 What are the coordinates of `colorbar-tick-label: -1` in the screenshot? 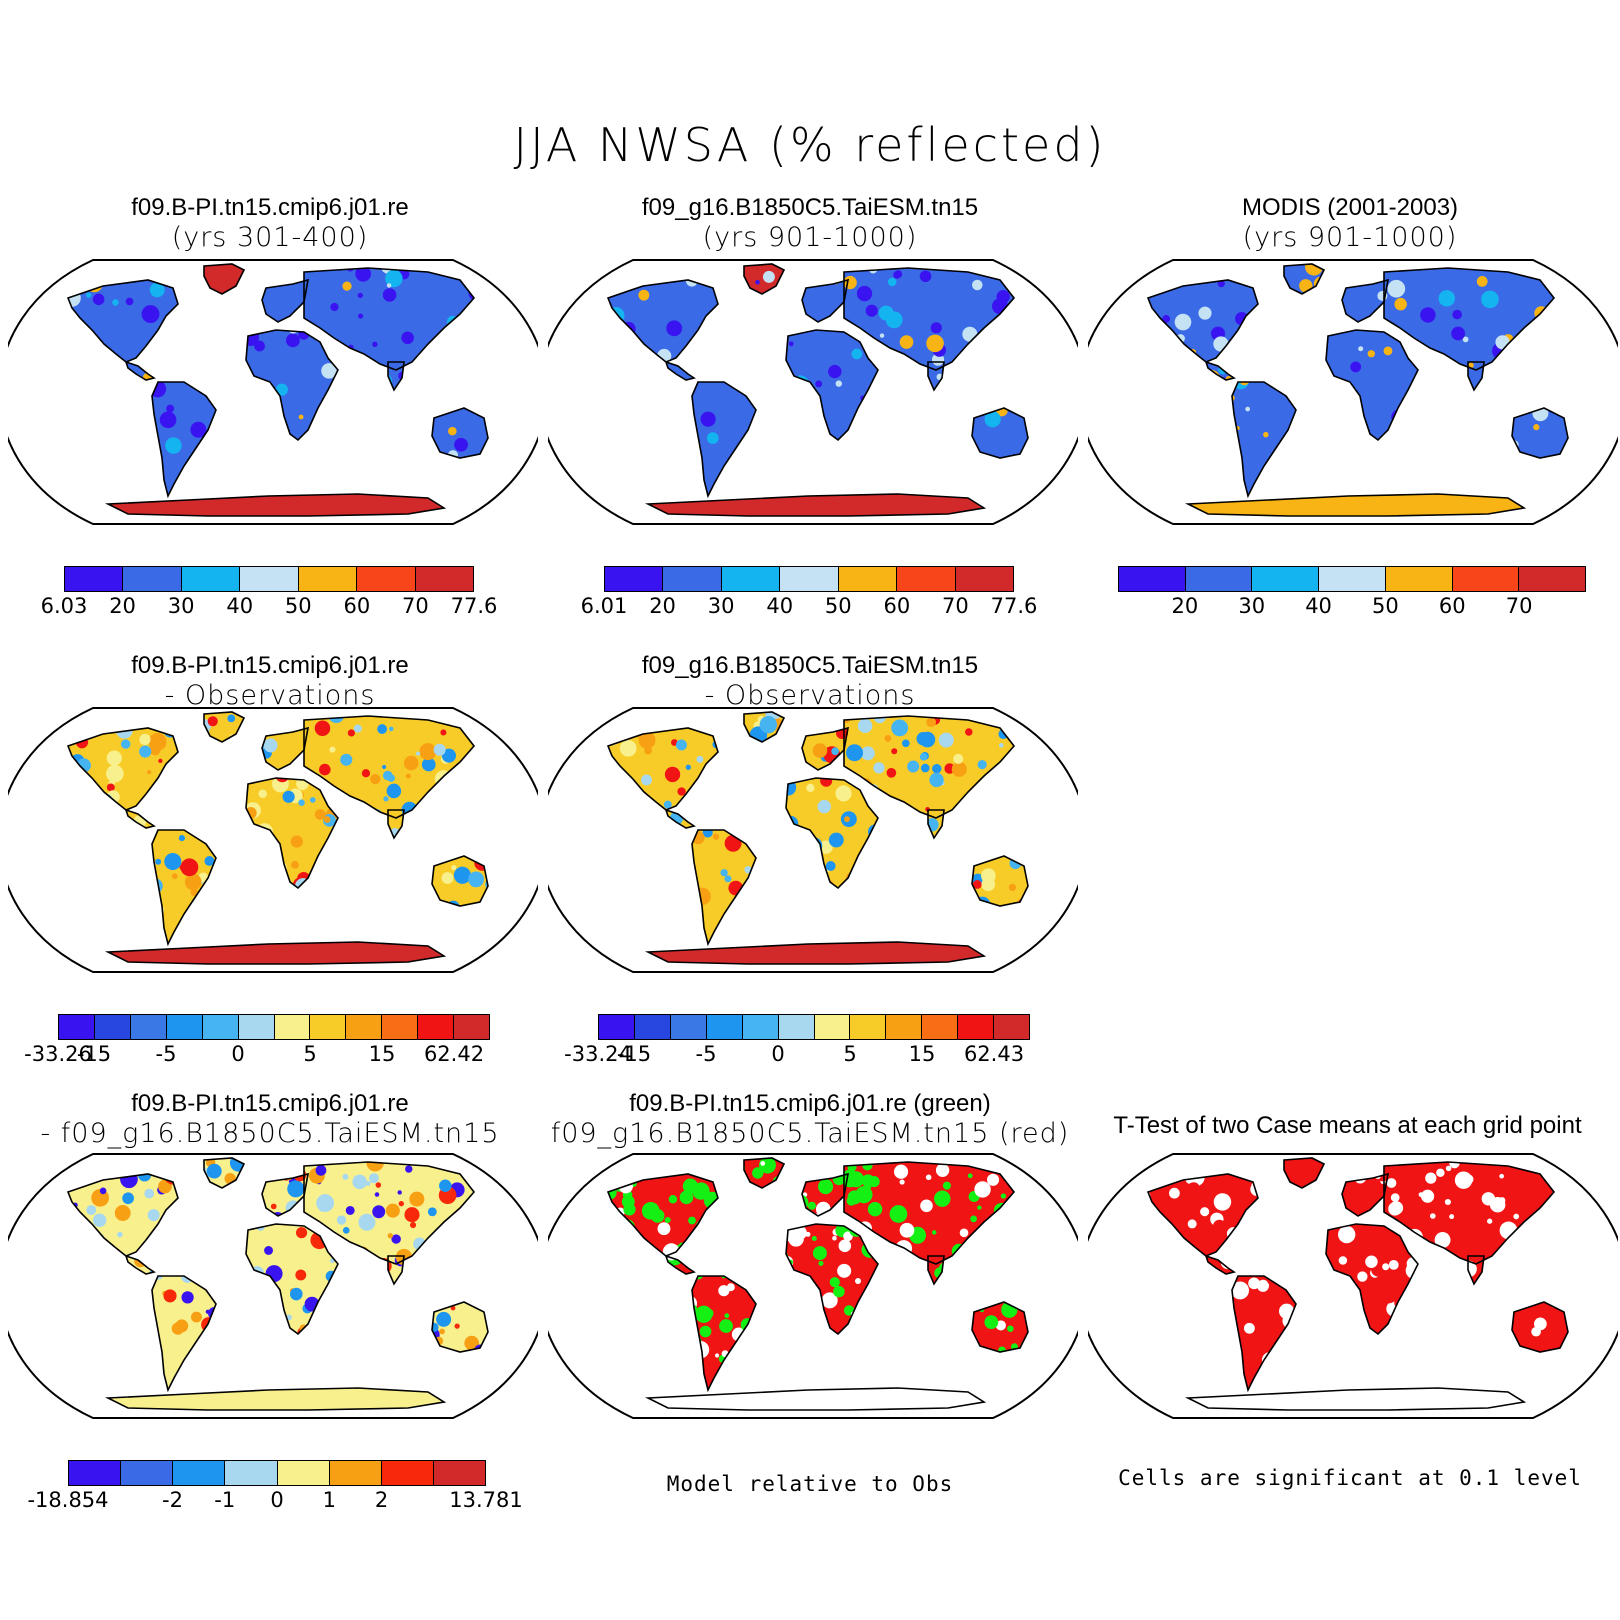 It's located at (225, 1500).